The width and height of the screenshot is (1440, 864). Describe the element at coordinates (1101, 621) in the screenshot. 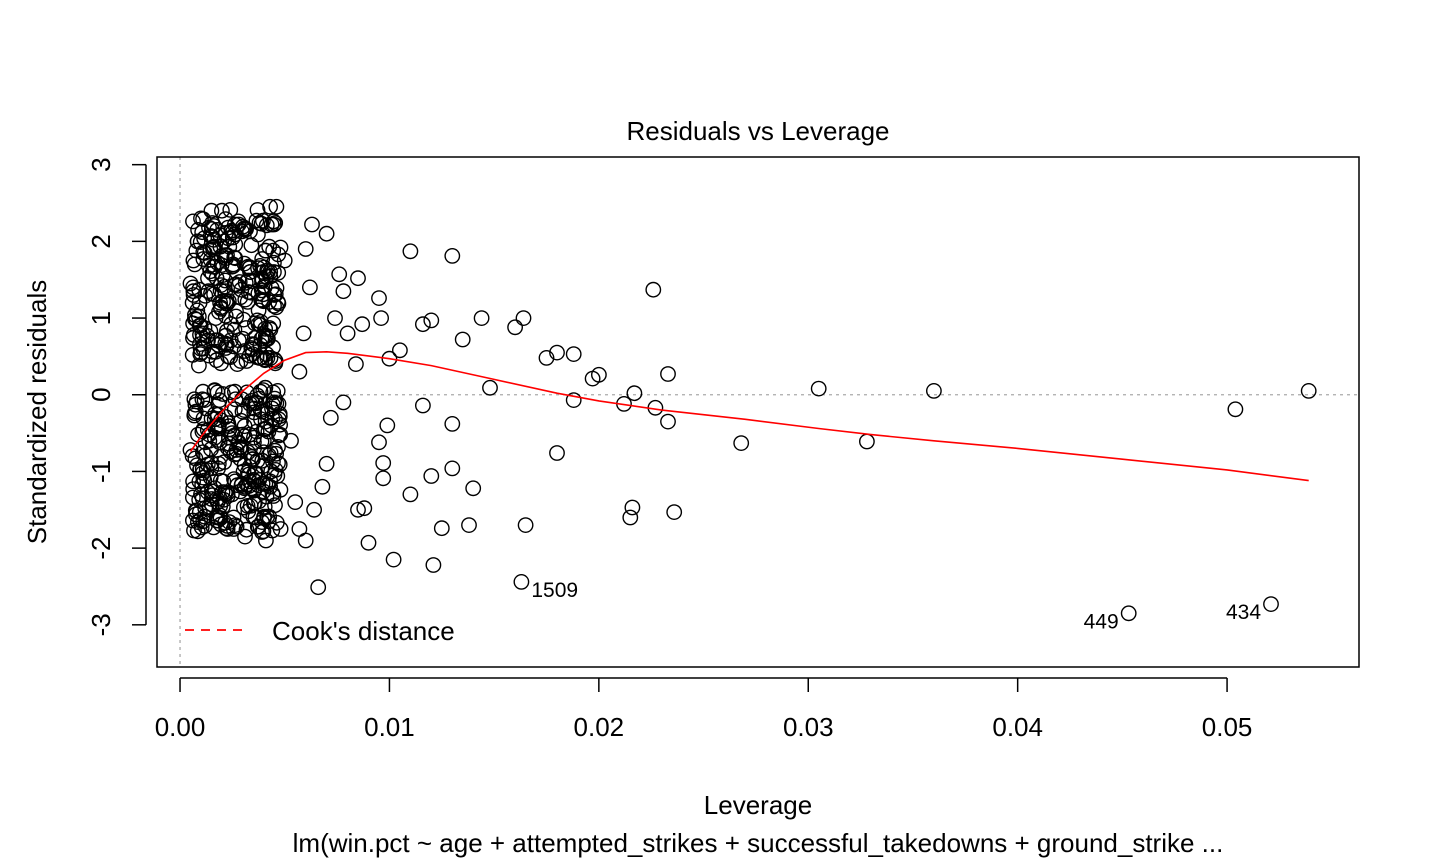

I see `point-label: 449` at that location.